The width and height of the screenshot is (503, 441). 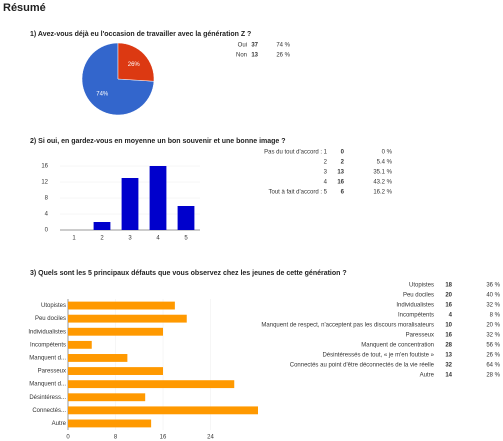 I want to click on x-tick-label: 24, so click(x=210, y=438).